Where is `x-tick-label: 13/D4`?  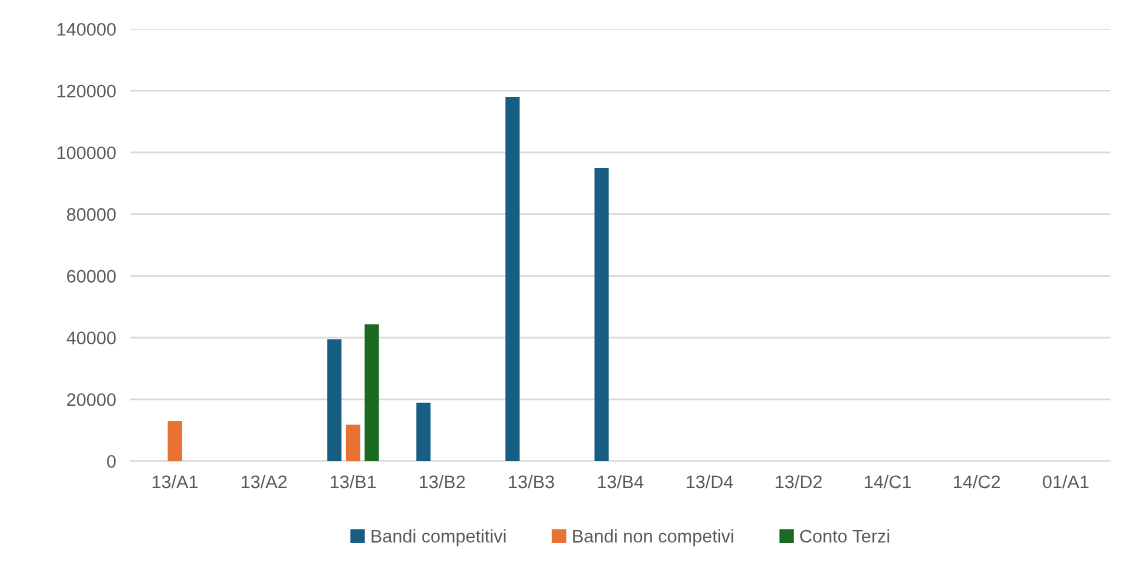 x-tick-label: 13/D4 is located at coordinates (709, 481).